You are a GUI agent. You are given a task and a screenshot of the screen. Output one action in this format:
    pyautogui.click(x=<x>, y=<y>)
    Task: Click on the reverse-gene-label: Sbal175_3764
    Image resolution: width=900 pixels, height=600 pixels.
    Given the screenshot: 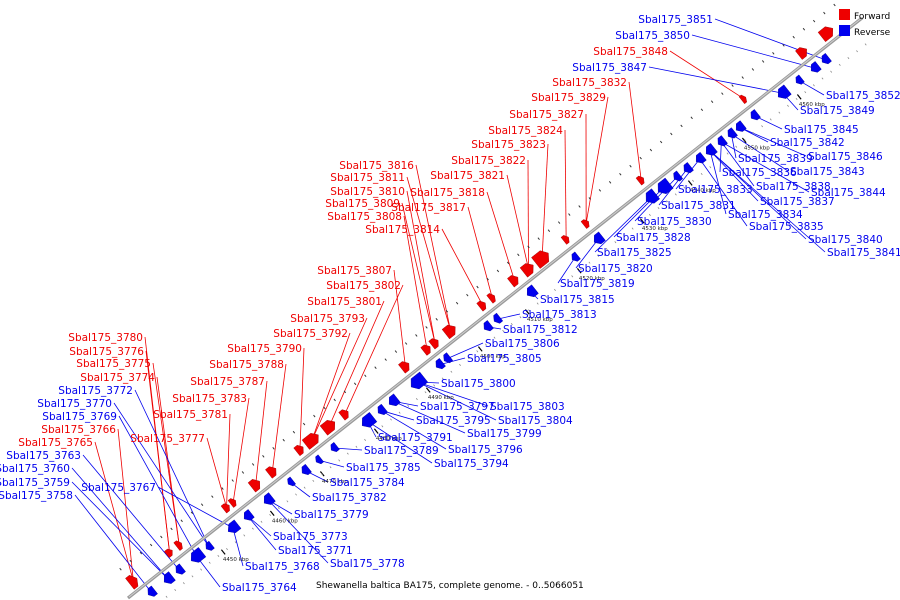 What is the action you would take?
    pyautogui.click(x=259, y=588)
    